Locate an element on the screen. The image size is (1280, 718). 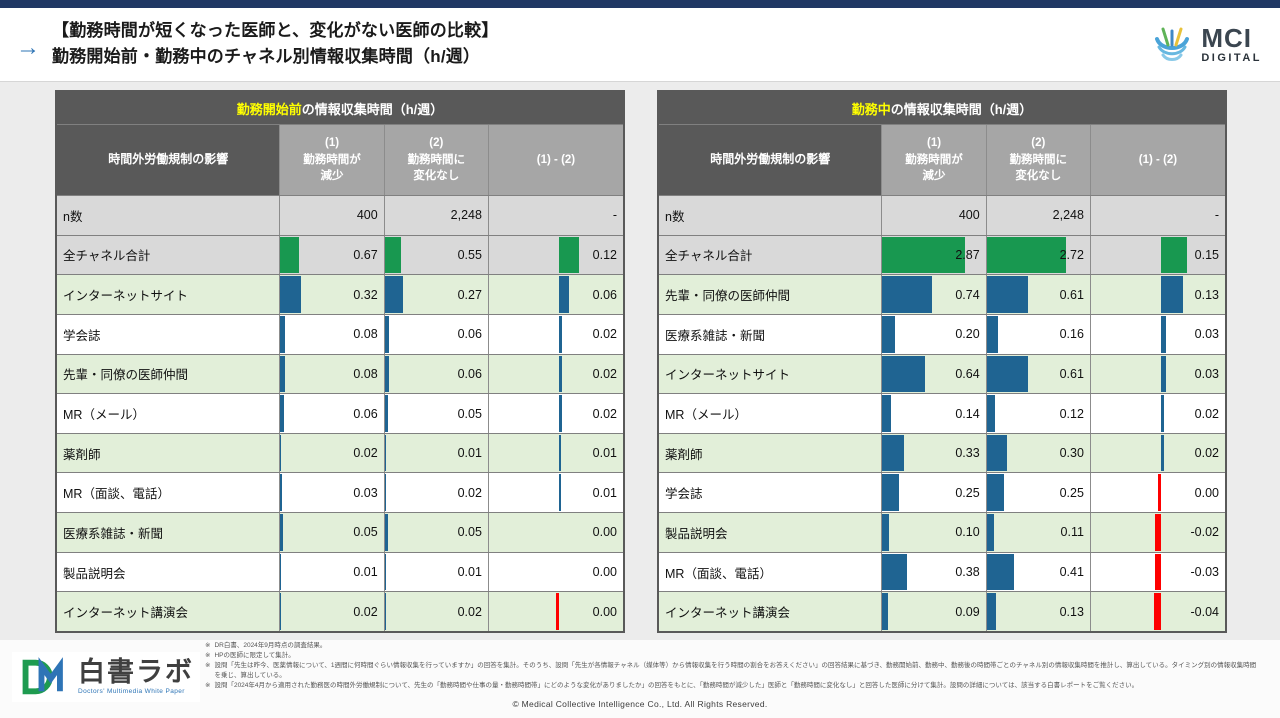
table-row: MR（面談、電話） 0.03 0.02 0.01 is located at coordinates (340, 493).